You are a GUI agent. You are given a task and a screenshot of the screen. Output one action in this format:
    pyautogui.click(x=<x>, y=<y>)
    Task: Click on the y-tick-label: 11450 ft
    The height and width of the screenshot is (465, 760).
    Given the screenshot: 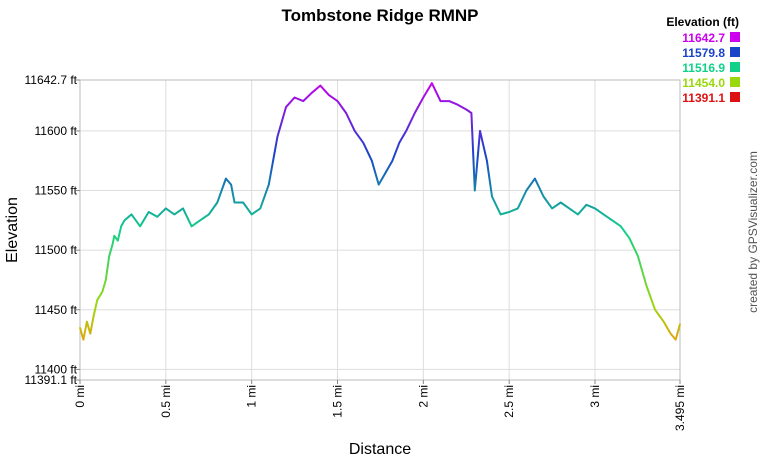 What is the action you would take?
    pyautogui.click(x=56, y=310)
    